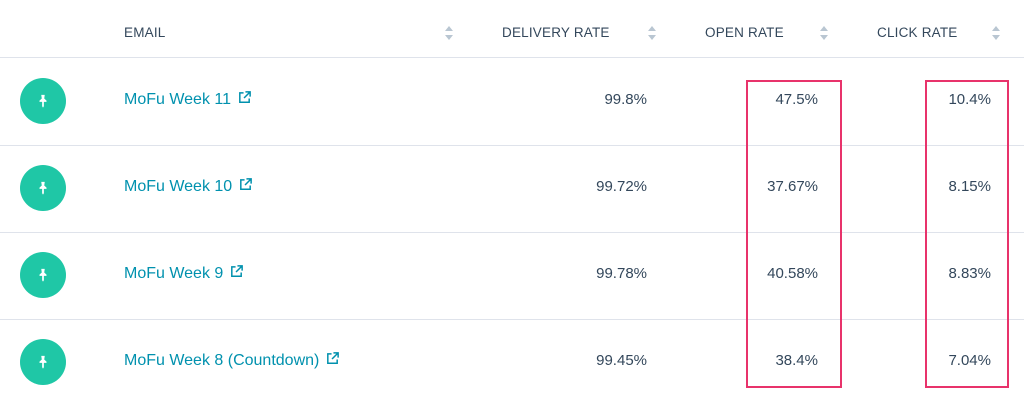 Image resolution: width=1024 pixels, height=406 pixels. Describe the element at coordinates (969, 360) in the screenshot. I see `click-rate-value: 7.04%` at that location.